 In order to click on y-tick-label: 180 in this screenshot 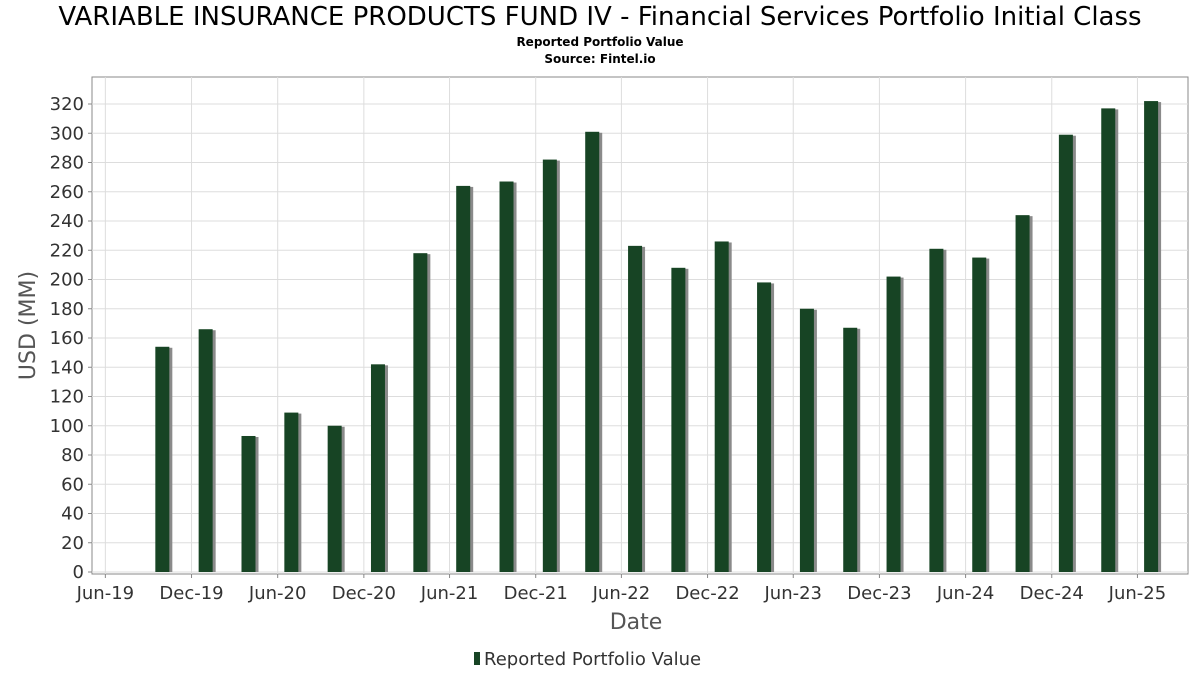, I will do `click(67, 309)`.